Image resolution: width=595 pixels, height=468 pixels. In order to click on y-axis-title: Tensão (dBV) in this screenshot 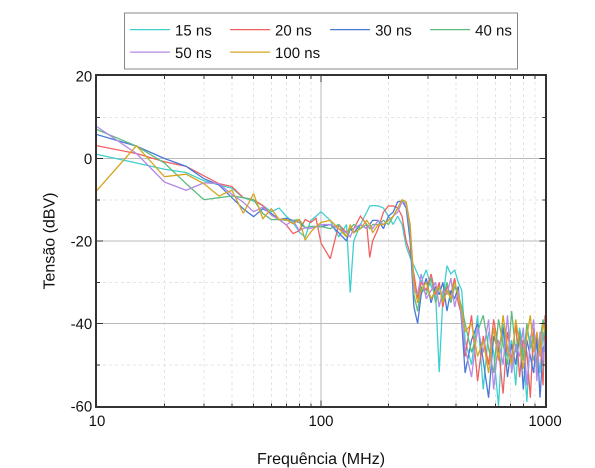, I will do `click(50, 241)`.